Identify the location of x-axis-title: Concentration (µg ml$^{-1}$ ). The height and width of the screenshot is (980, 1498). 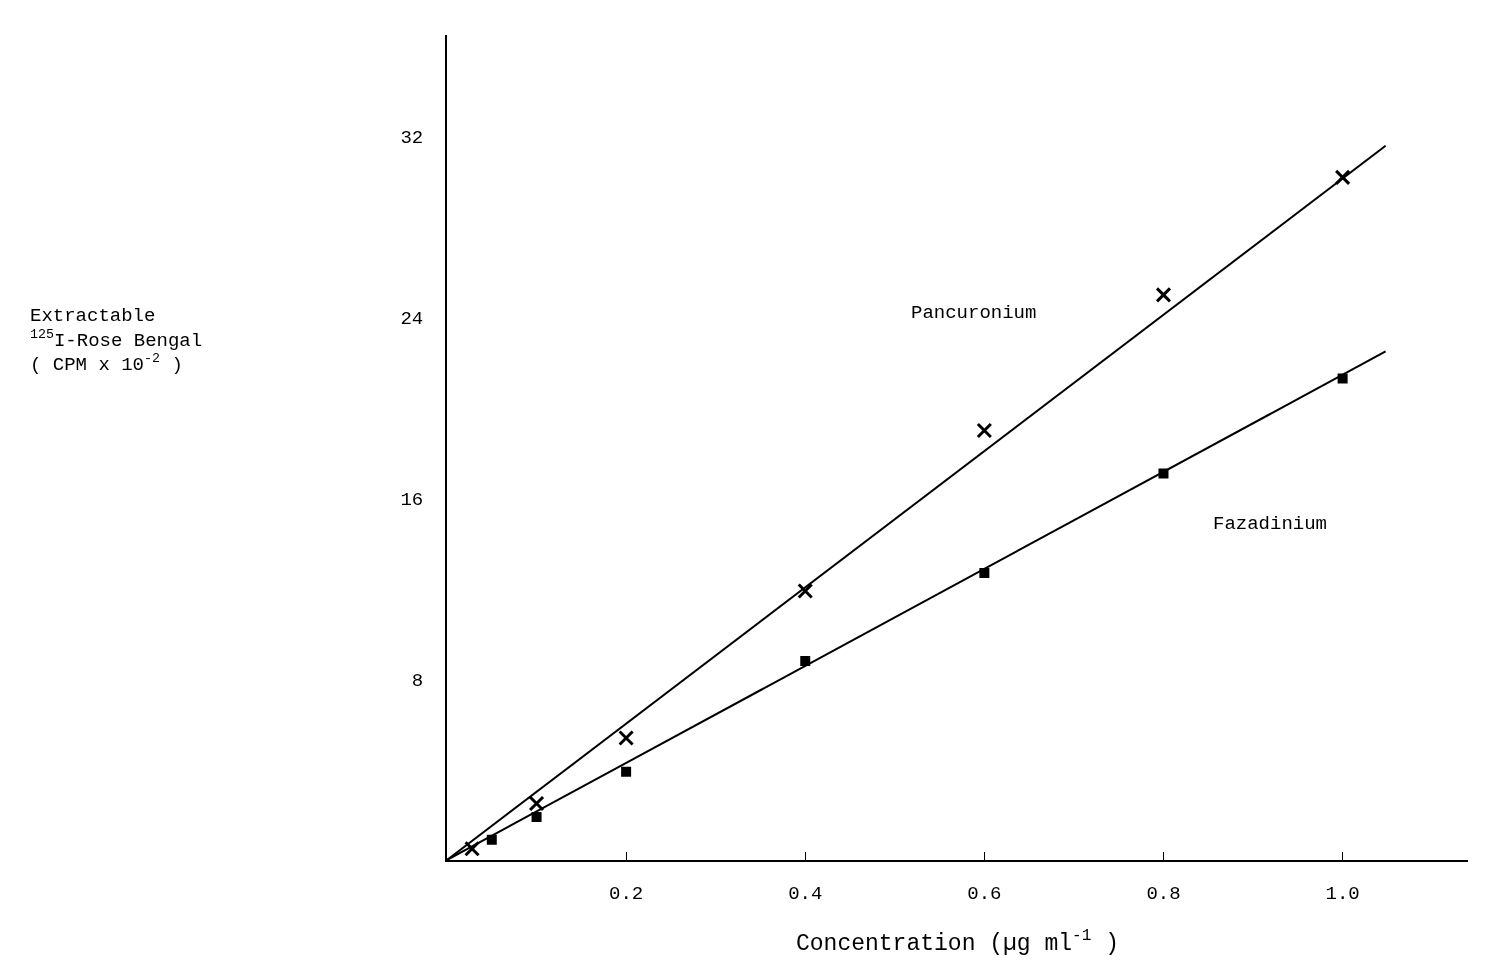
(957, 942).